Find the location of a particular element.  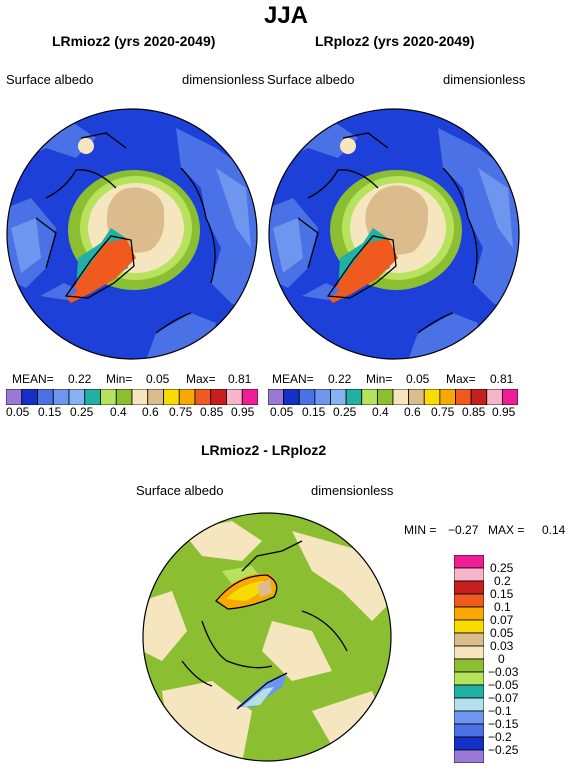

right-max-label: Max= is located at coordinates (461, 379).